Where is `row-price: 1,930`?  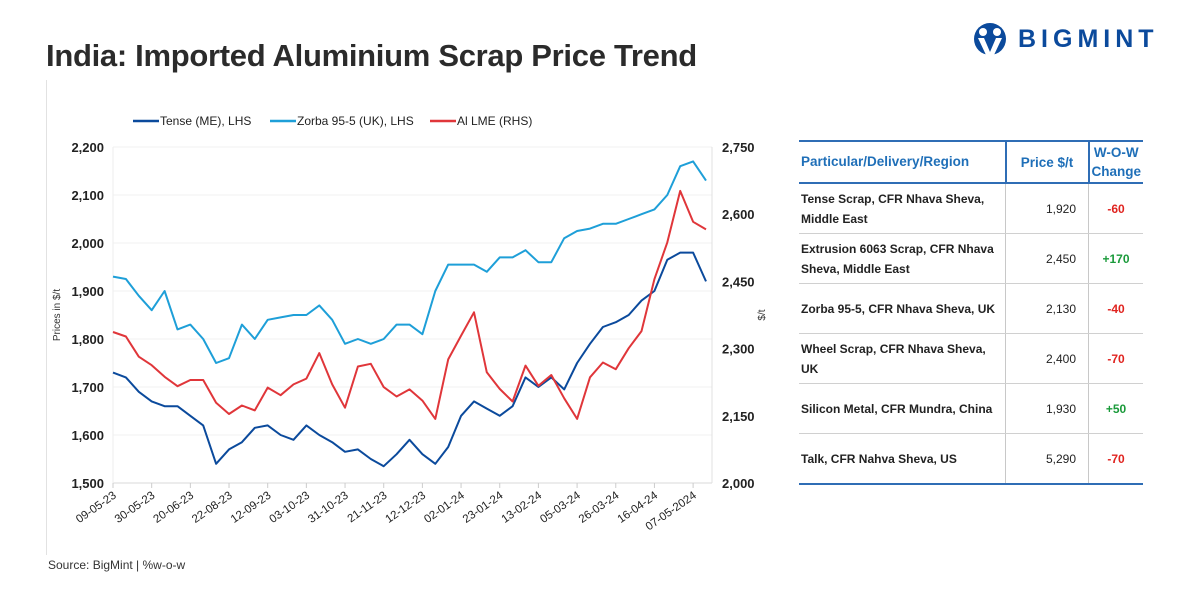
row-price: 1,930 is located at coordinates (1047, 408).